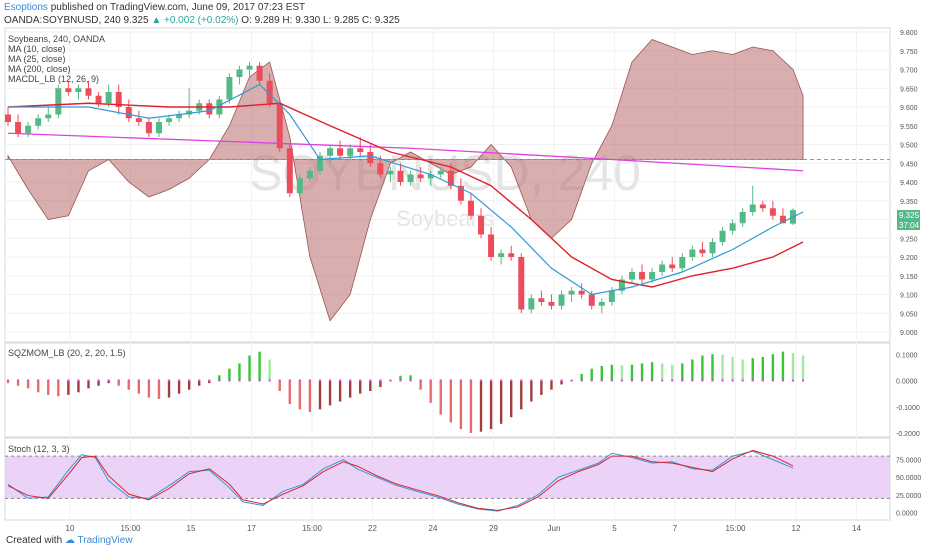 This screenshot has width=932, height=550. What do you see at coordinates (195, 20) in the screenshot?
I see `price-change: ▲ +0.002 (+0.02%)` at bounding box center [195, 20].